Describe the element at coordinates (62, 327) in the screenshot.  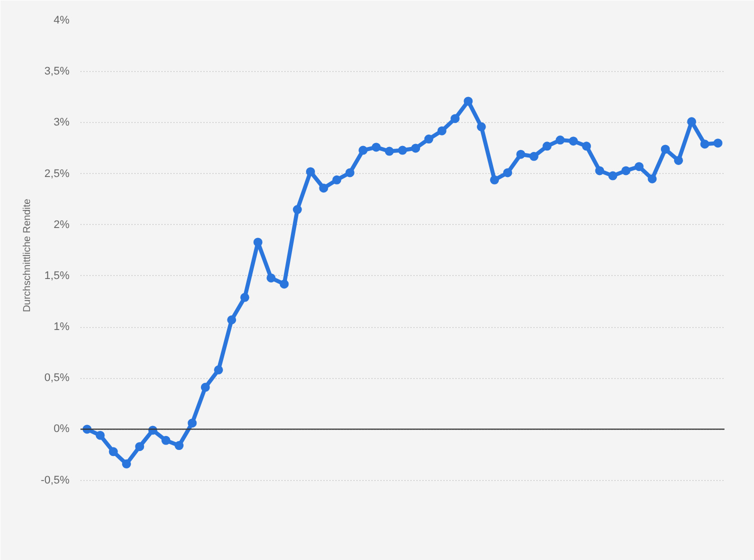
I see `y-tick-label: 1%` at that location.